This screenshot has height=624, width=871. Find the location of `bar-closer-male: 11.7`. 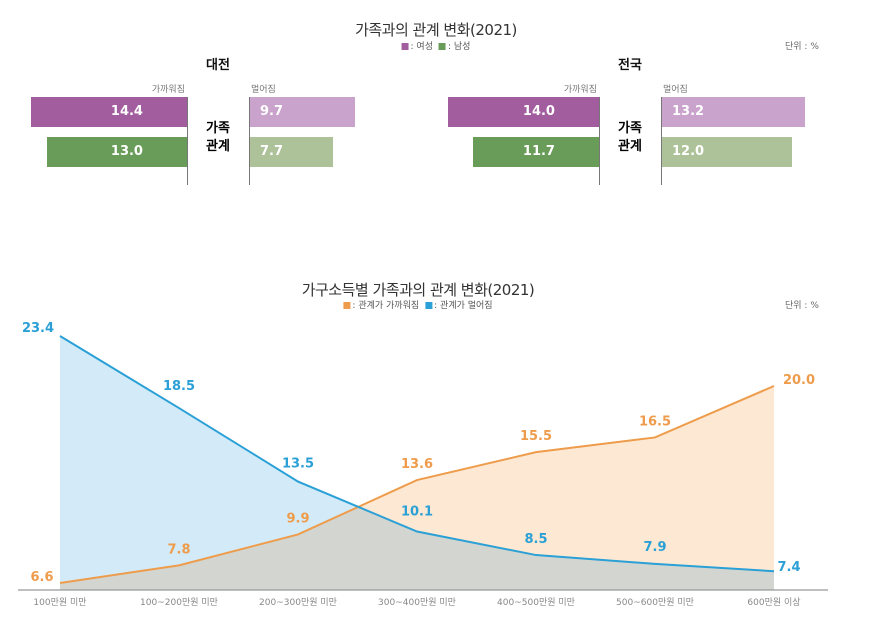

bar-closer-male: 11.7 is located at coordinates (535, 152).